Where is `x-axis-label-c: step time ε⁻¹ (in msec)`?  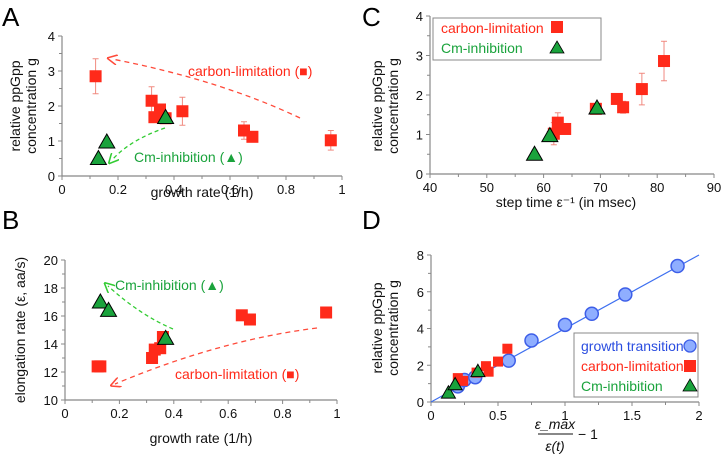 x-axis-label-c: step time ε⁻¹ (in msec) is located at coordinates (566, 202).